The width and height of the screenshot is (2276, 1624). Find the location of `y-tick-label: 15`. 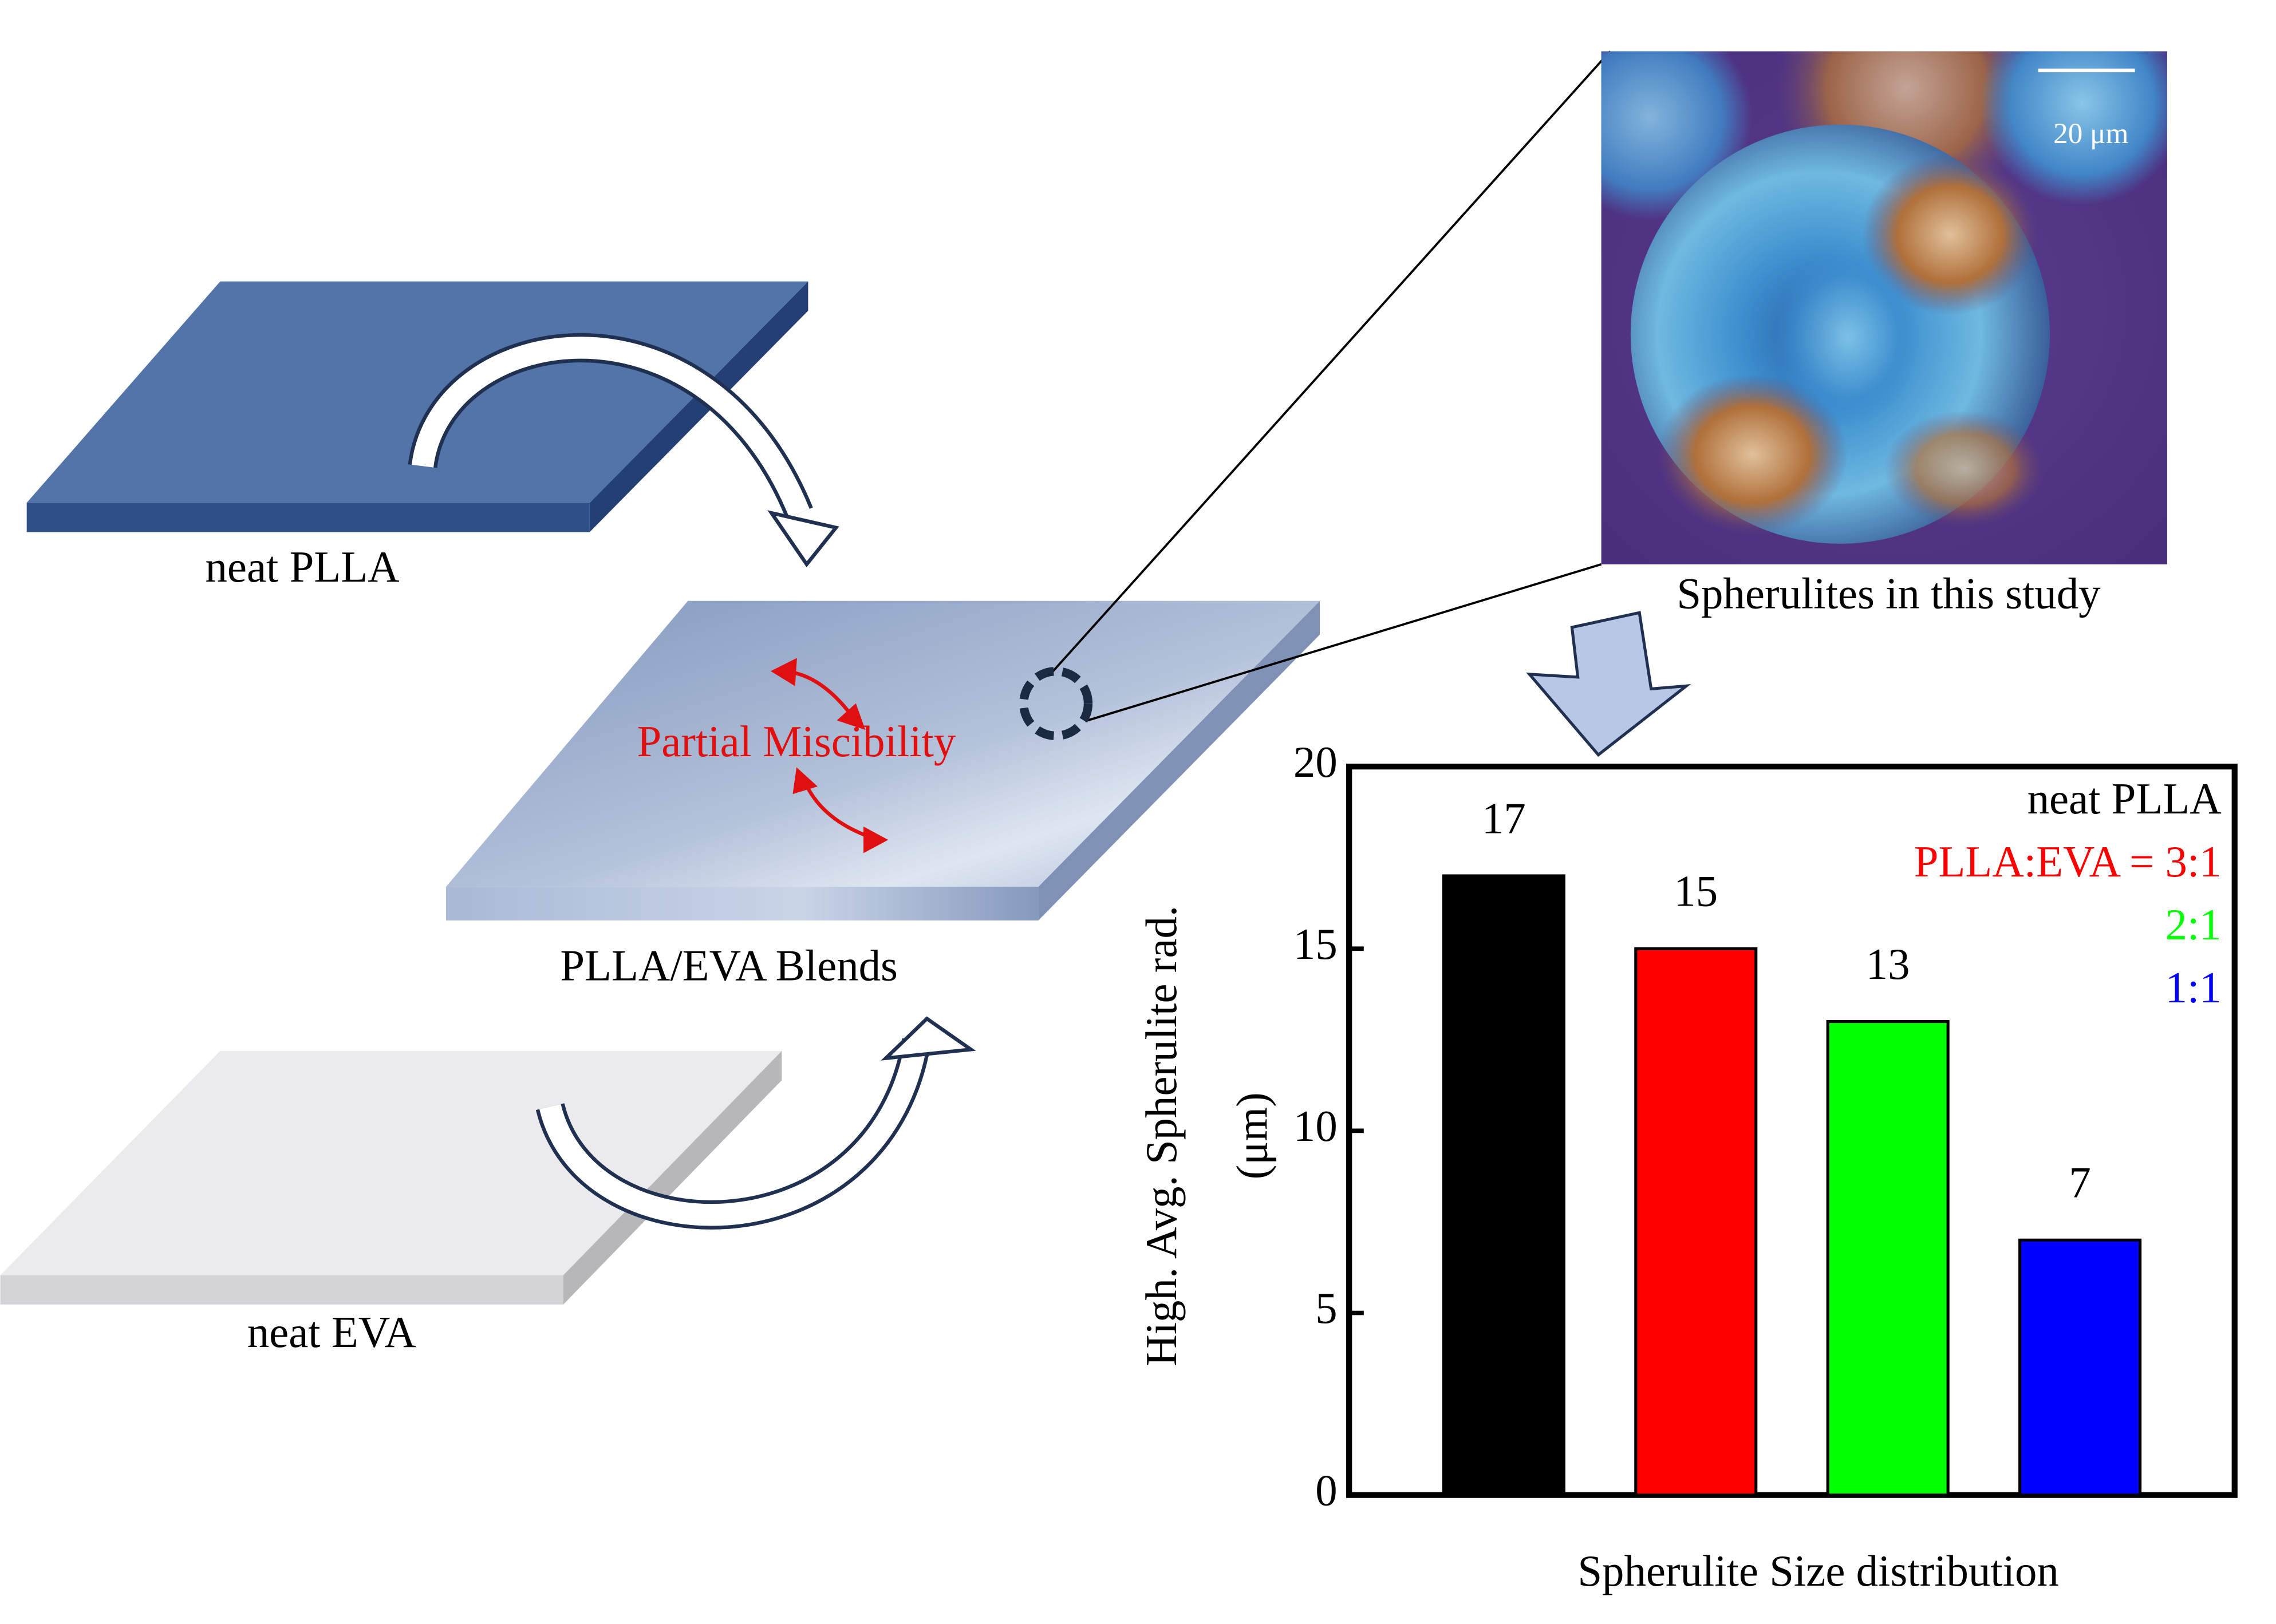

y-tick-label: 15 is located at coordinates (1316, 944).